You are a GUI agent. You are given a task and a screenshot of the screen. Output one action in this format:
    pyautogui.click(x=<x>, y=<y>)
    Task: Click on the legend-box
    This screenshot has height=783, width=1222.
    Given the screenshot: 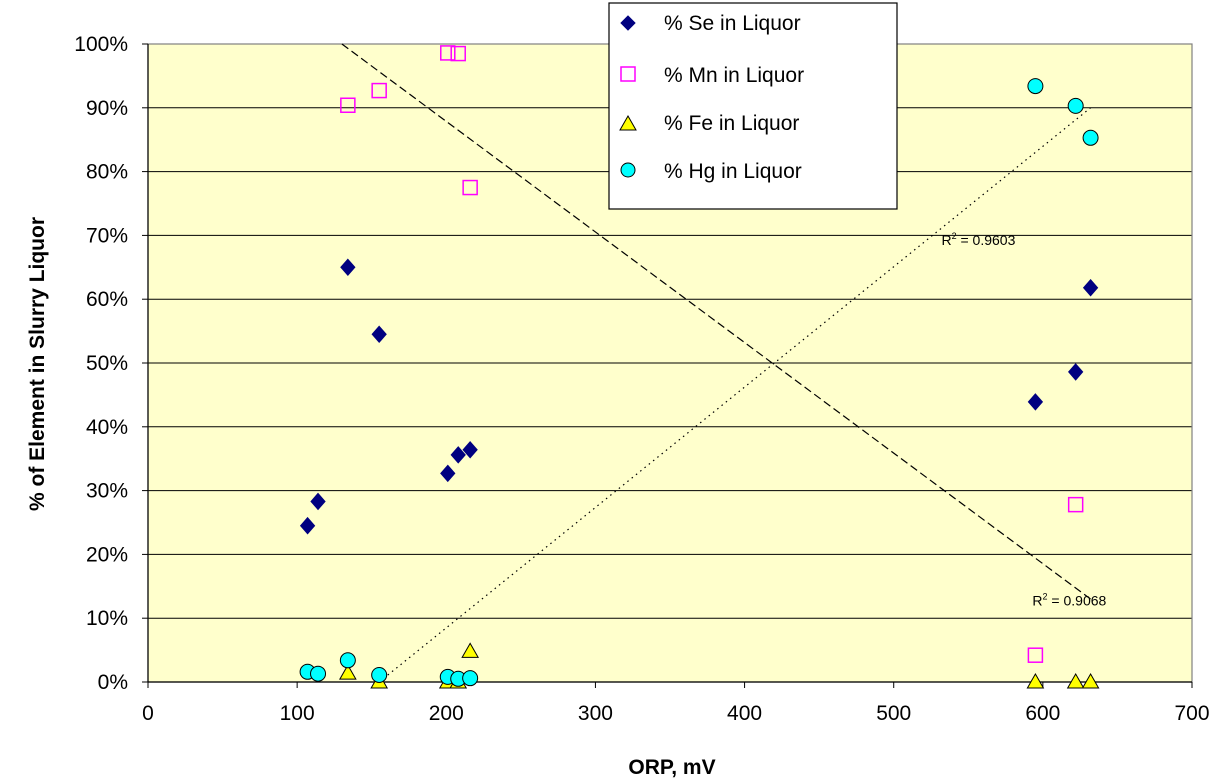 What is the action you would take?
    pyautogui.click(x=753, y=106)
    